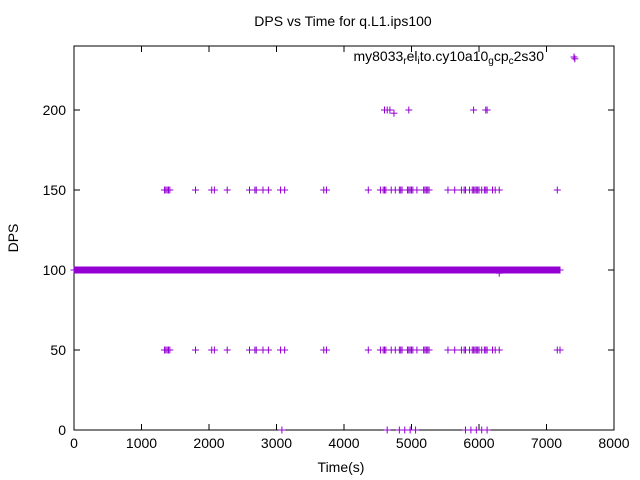 The width and height of the screenshot is (640, 480). Describe the element at coordinates (613, 443) in the screenshot. I see `x-tick-label: 8000` at that location.